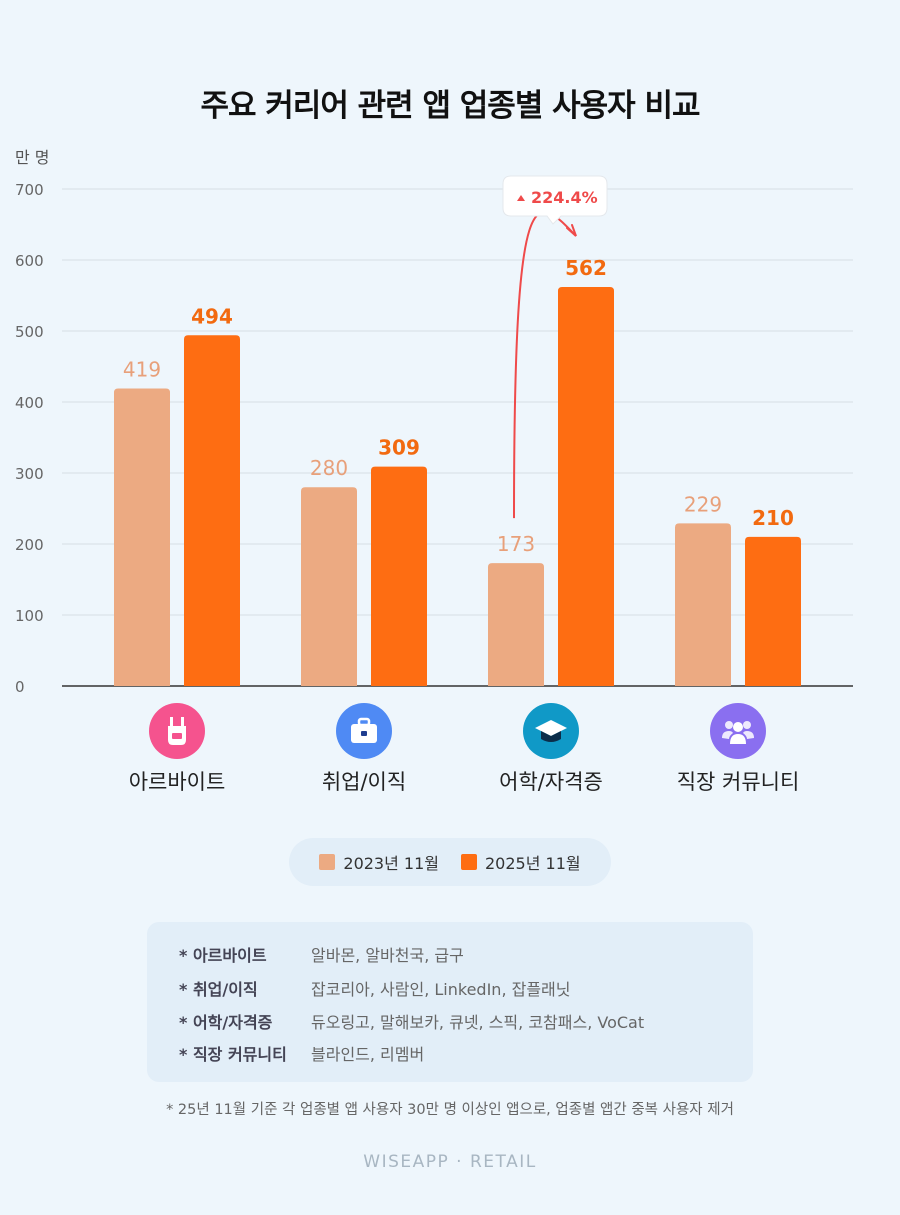 This screenshot has width=900, height=1215. I want to click on y-tick-label: 300, so click(29, 474).